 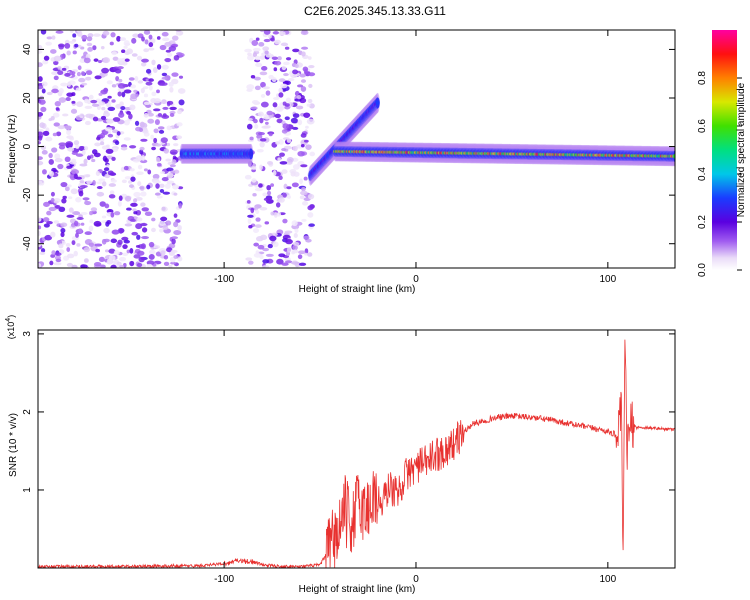 I want to click on y-tick-label: -20, so click(x=27, y=194).